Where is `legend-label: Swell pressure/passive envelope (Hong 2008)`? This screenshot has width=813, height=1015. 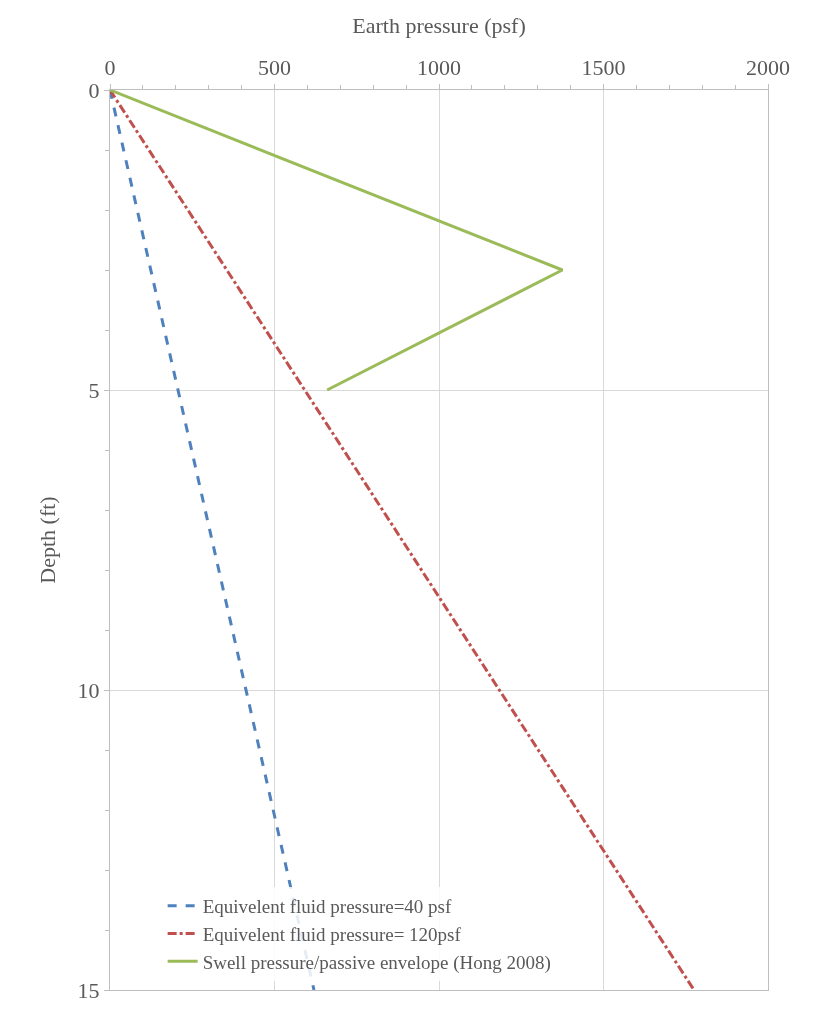
legend-label: Swell pressure/passive envelope (Hong 2008) is located at coordinates (376, 962).